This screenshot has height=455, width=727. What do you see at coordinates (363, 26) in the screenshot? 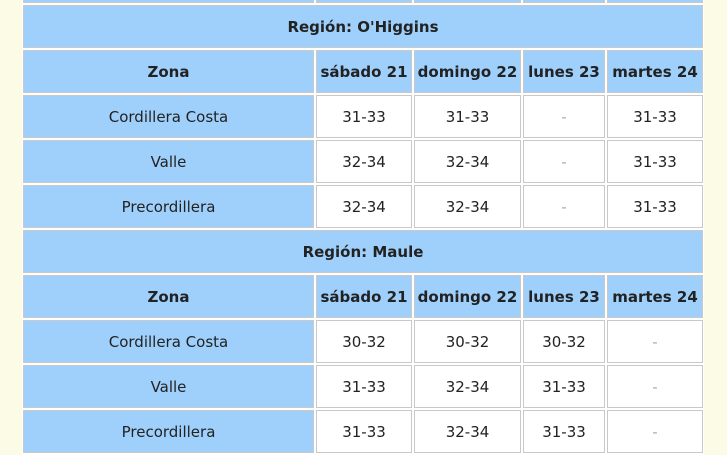
I see `region-title: Región: O'Higgins` at bounding box center [363, 26].